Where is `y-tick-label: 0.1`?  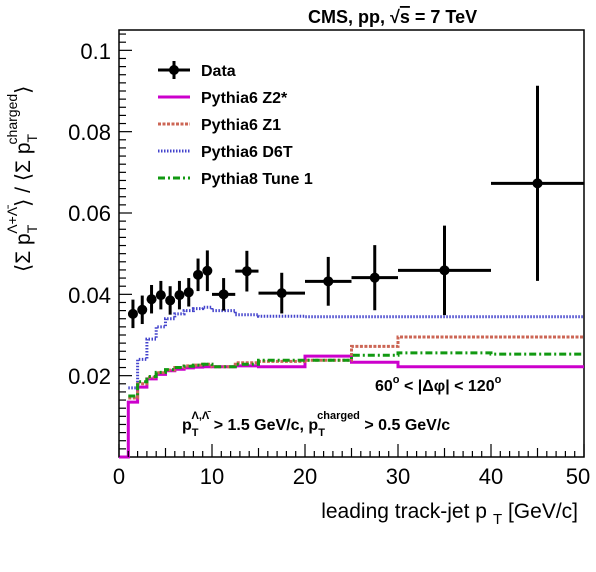
y-tick-label: 0.1 is located at coordinates (95, 51).